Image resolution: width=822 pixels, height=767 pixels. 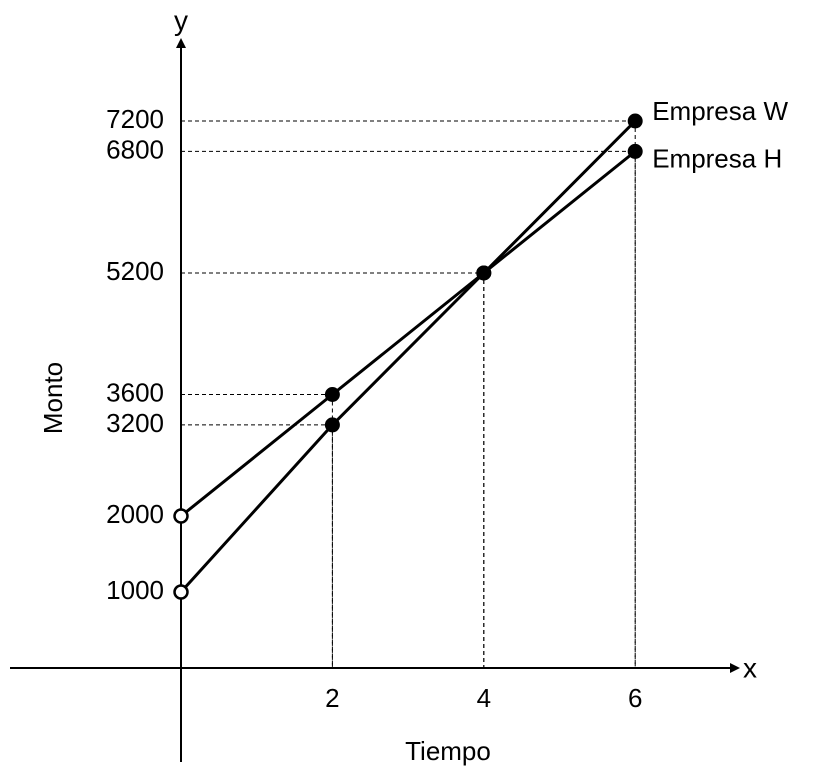 I want to click on x-axis-letter: x, so click(x=750, y=667).